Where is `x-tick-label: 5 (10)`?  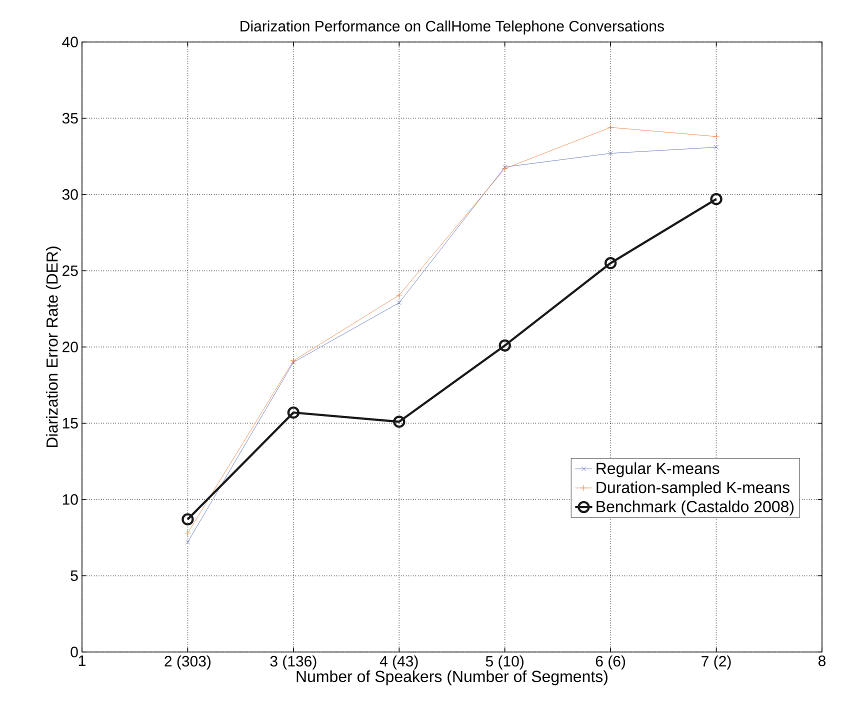
x-tick-label: 5 (10) is located at coordinates (505, 663).